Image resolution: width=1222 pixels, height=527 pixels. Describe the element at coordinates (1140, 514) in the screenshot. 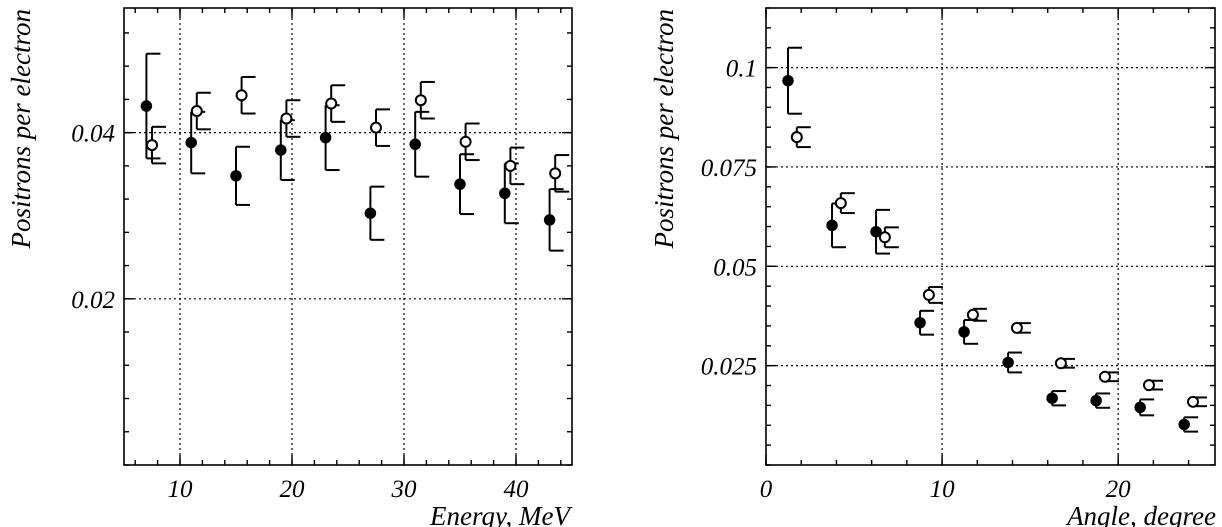

I see `angle-x-axis-label: Angle, degree` at that location.